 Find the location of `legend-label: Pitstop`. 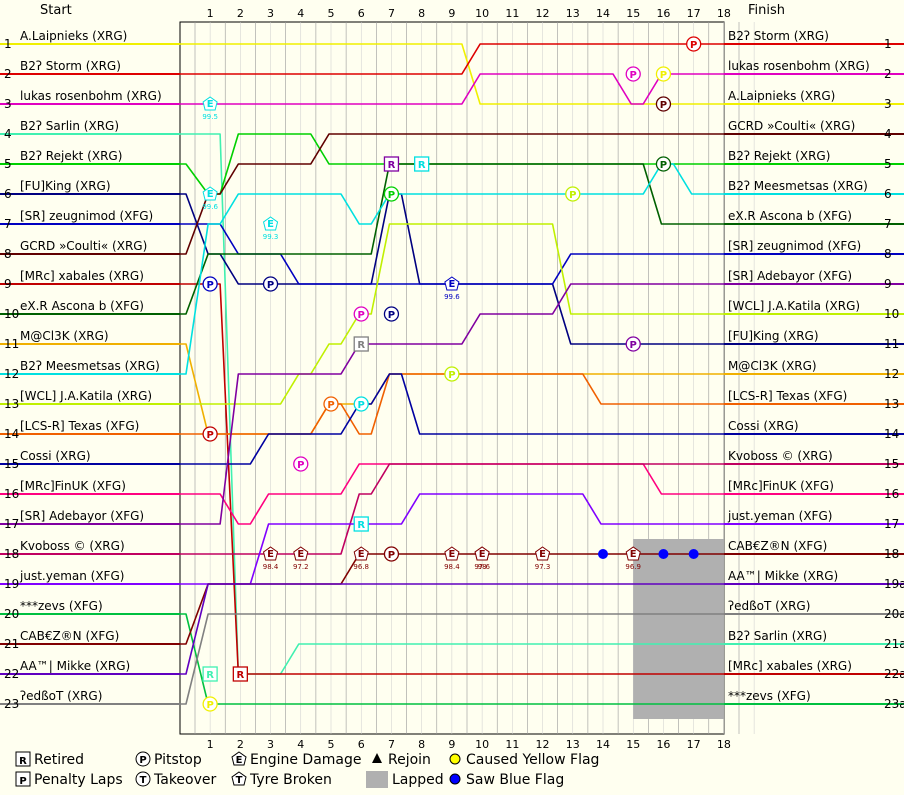

legend-label: Pitstop is located at coordinates (178, 760).